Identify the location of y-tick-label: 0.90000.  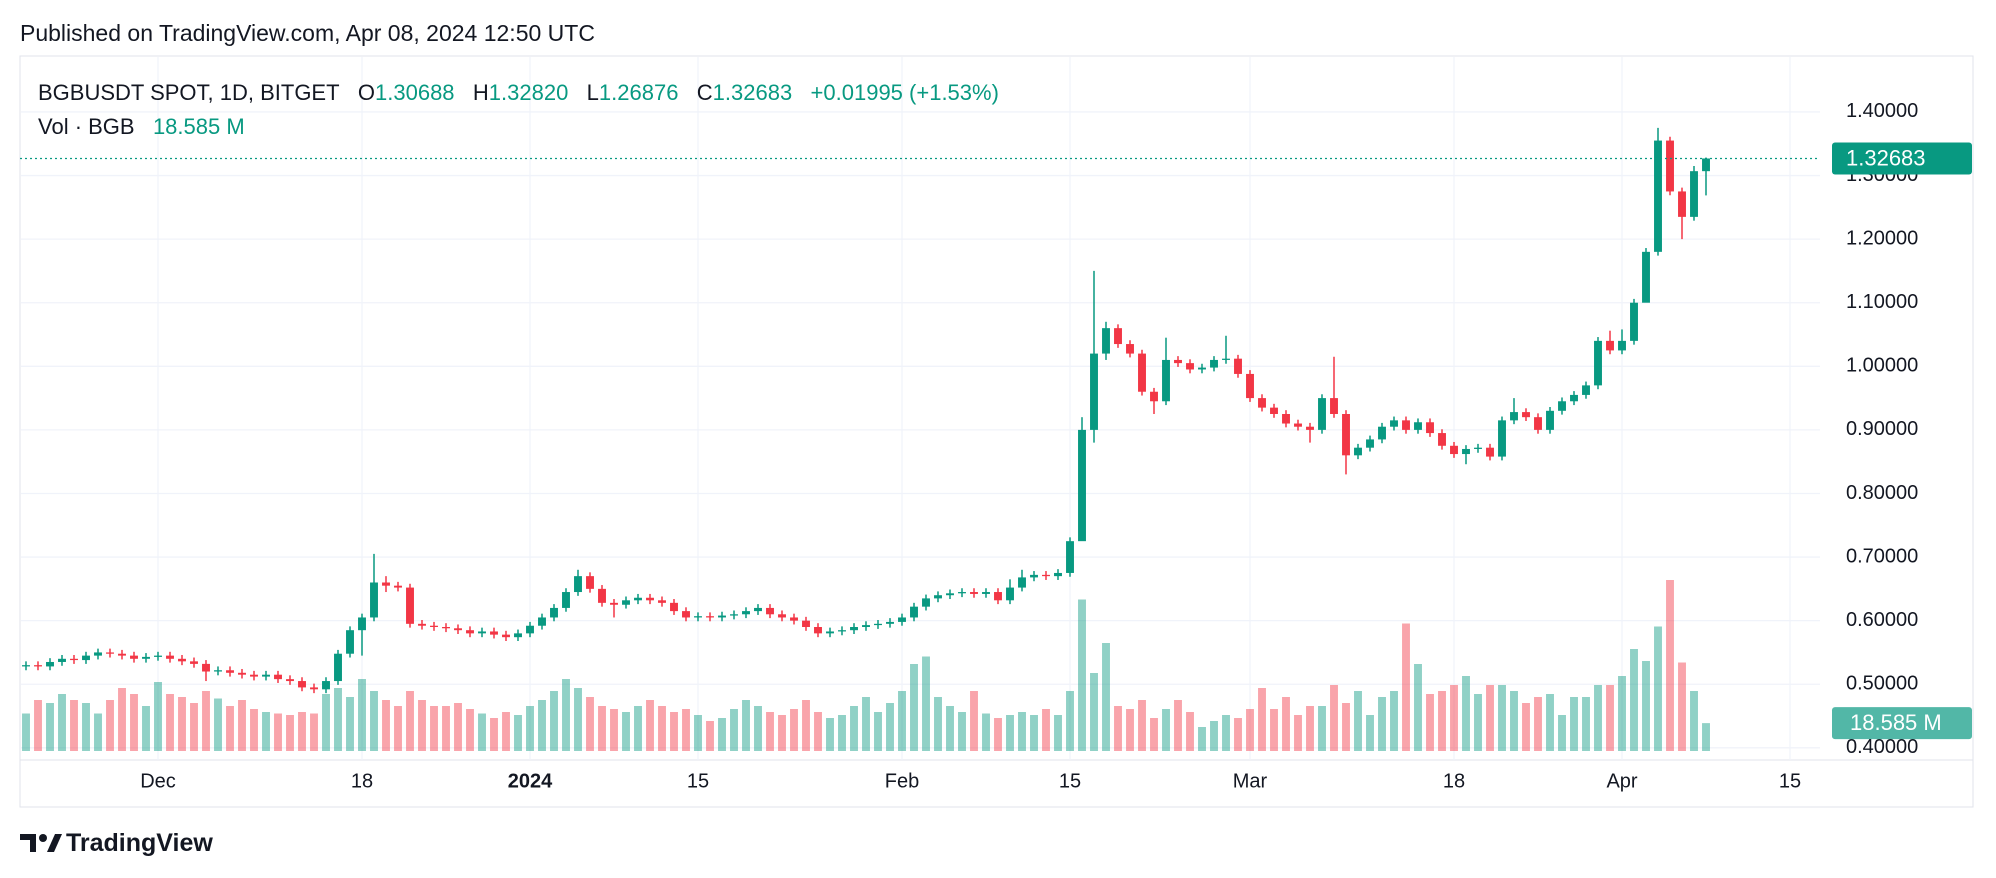
(1882, 429).